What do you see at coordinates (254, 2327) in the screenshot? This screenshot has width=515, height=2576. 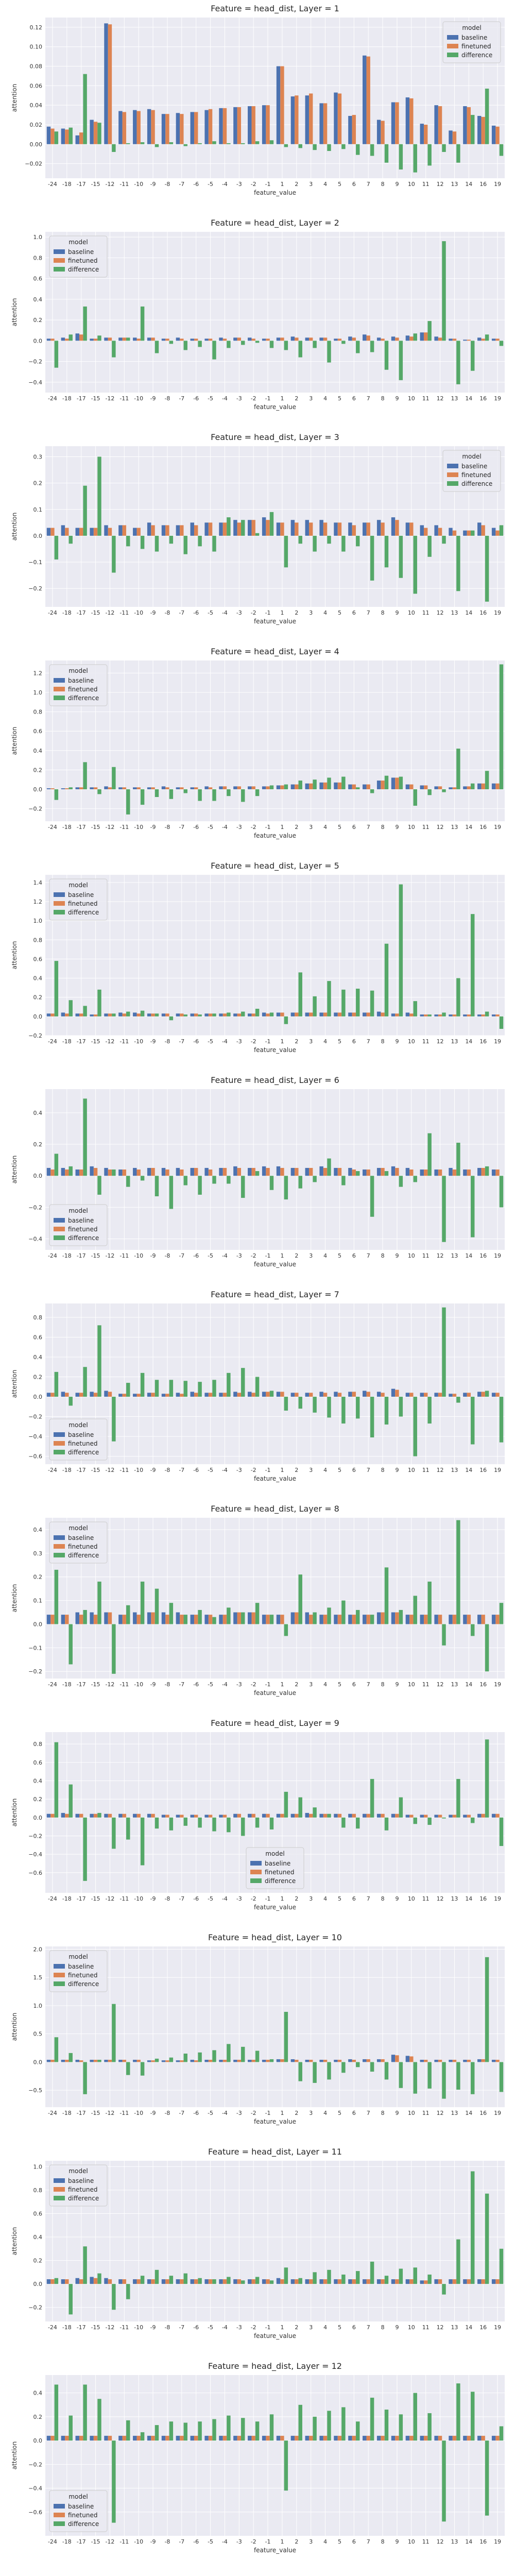 I see `x-tick-label: -2` at bounding box center [254, 2327].